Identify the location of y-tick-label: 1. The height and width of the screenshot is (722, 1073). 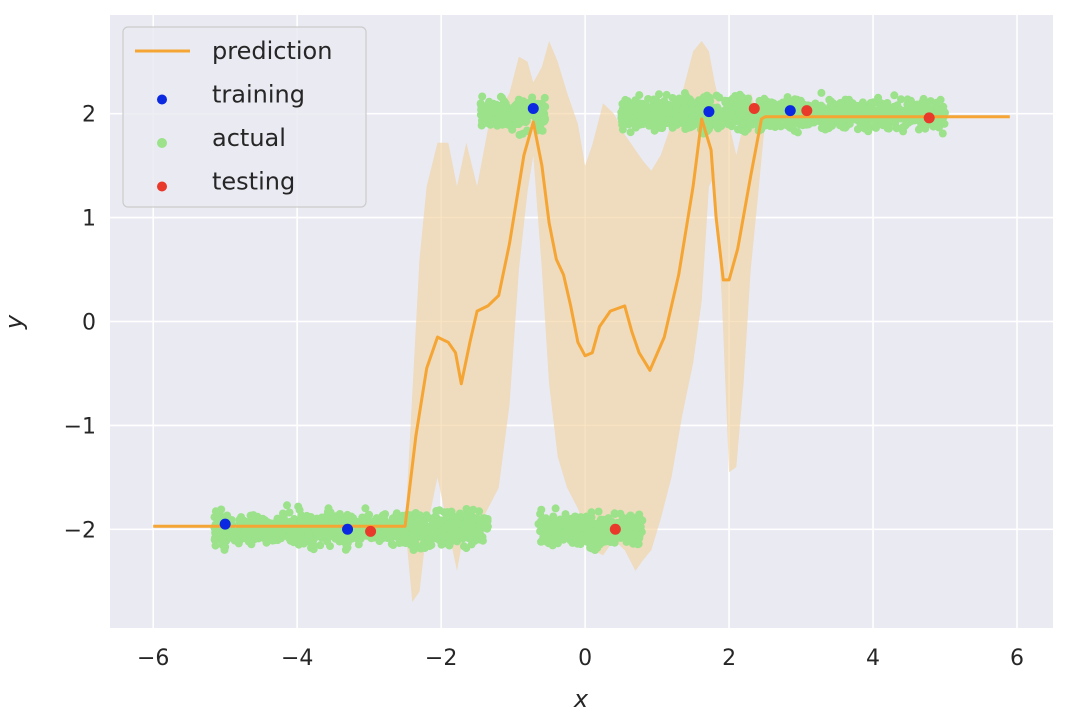
(89, 219).